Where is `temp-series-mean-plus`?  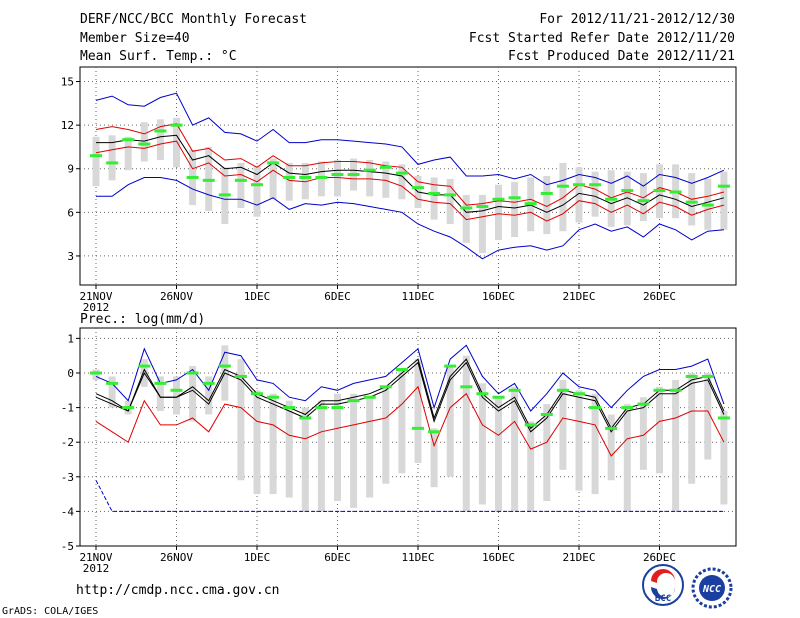
temp-series-mean-plus is located at coordinates (410, 165).